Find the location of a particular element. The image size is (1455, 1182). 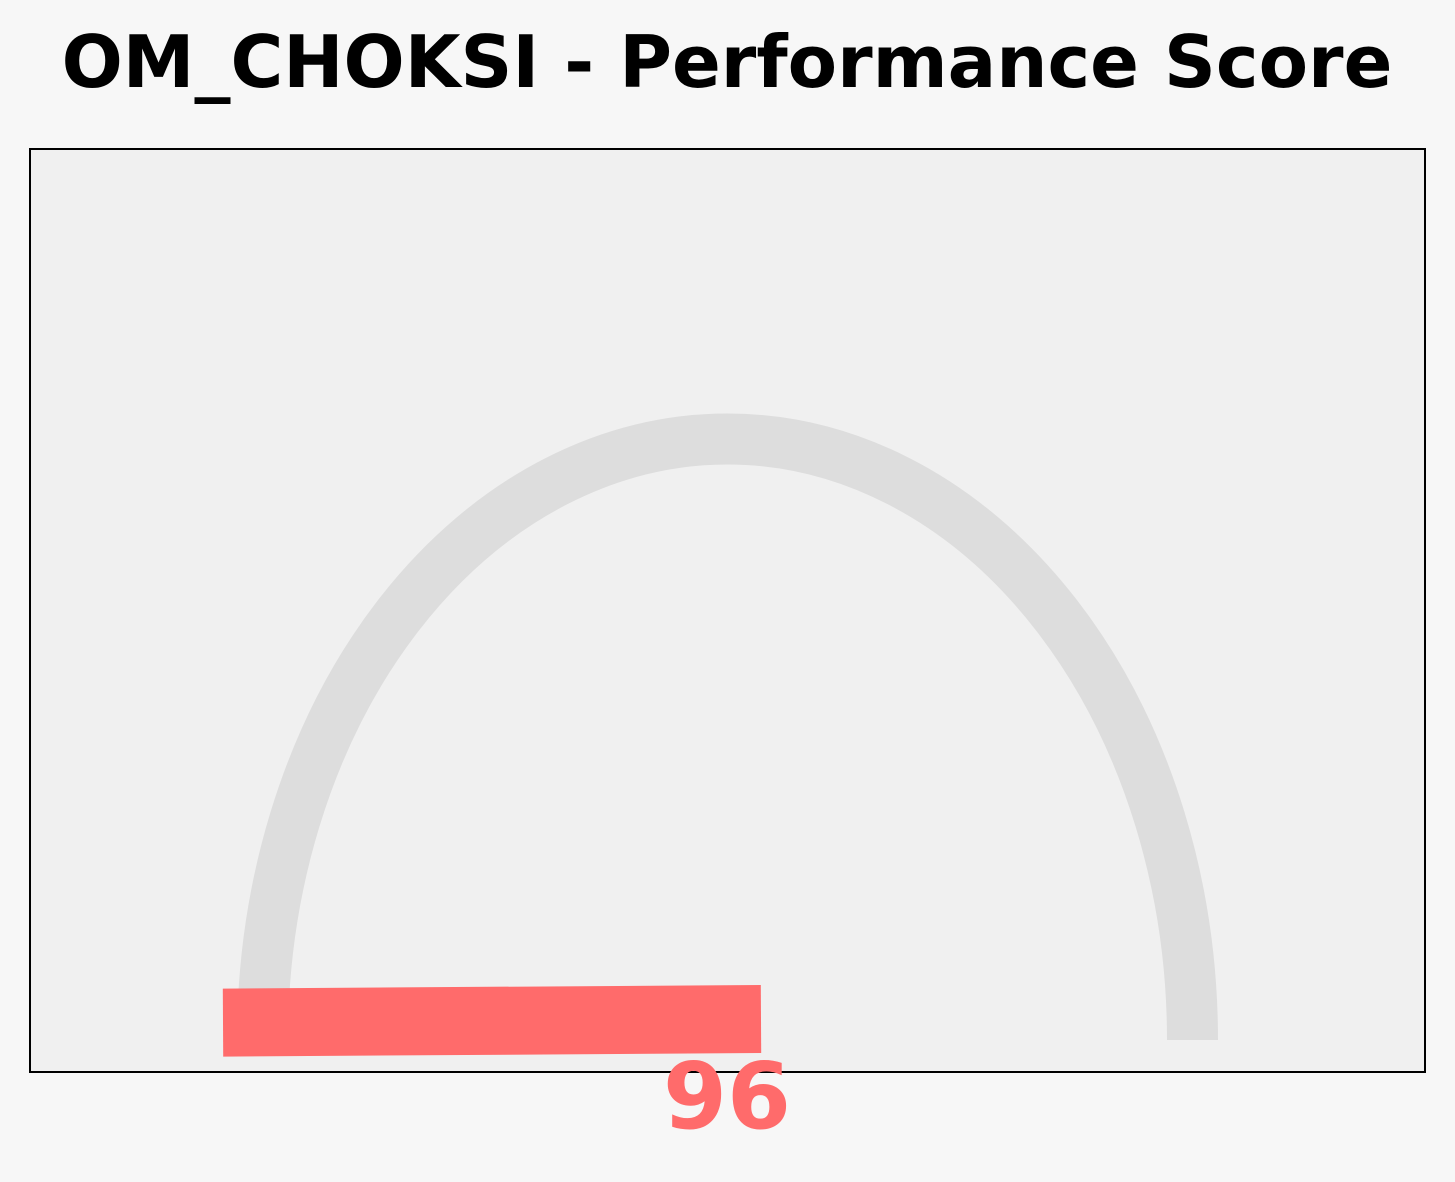

gauge-needle is located at coordinates (492, 1021).